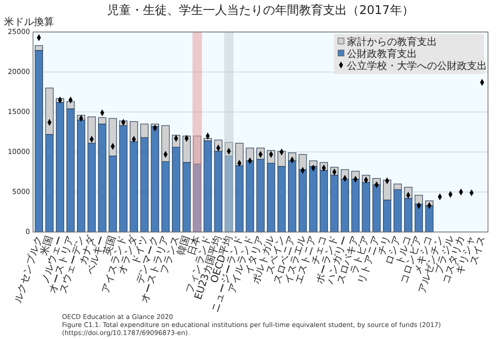 The width and height of the screenshot is (500, 339). Describe the element at coordinates (392, 42) in the screenshot. I see `legend-label: 家計からの教育支出` at that location.